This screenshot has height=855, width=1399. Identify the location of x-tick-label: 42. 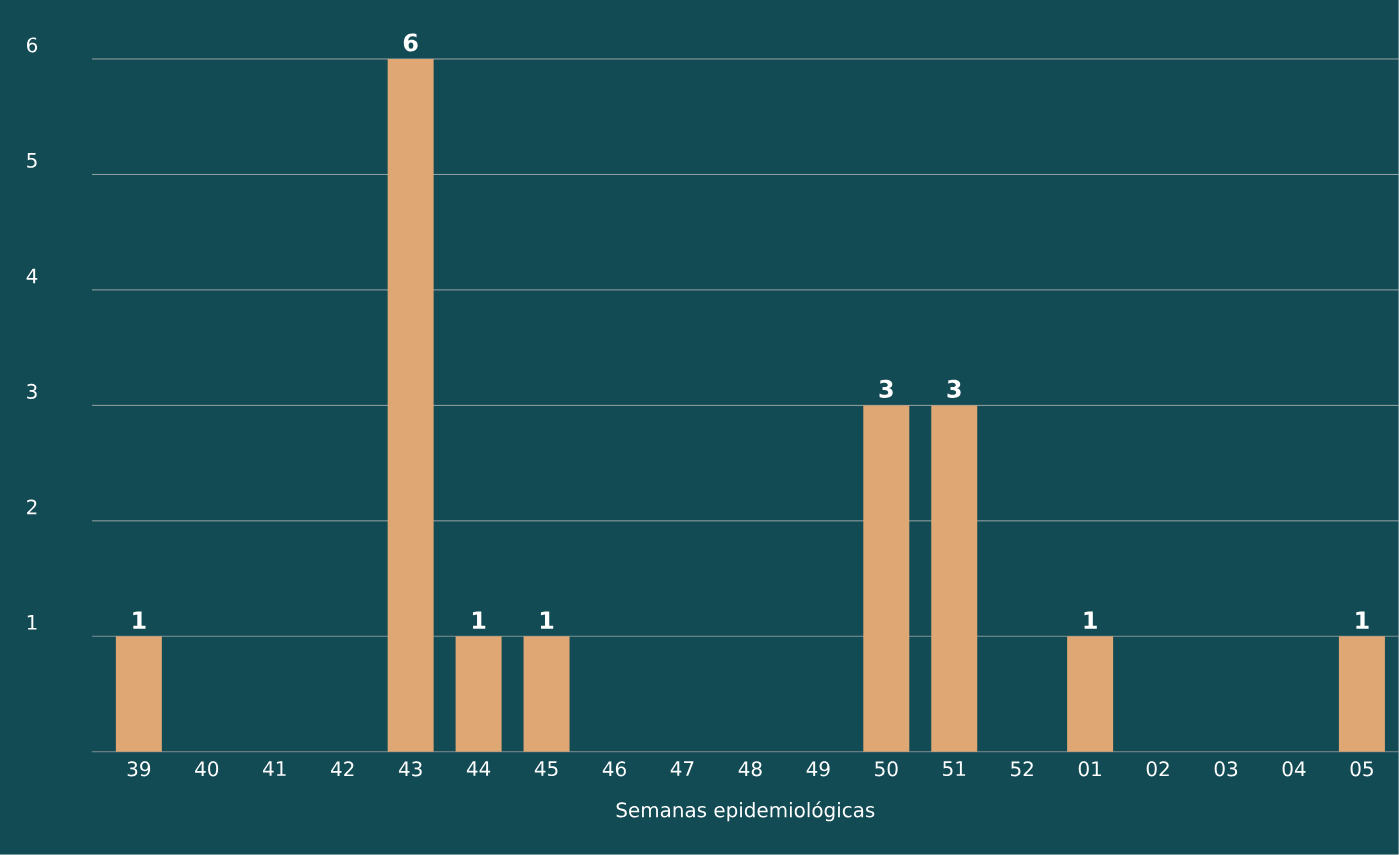
(342, 769).